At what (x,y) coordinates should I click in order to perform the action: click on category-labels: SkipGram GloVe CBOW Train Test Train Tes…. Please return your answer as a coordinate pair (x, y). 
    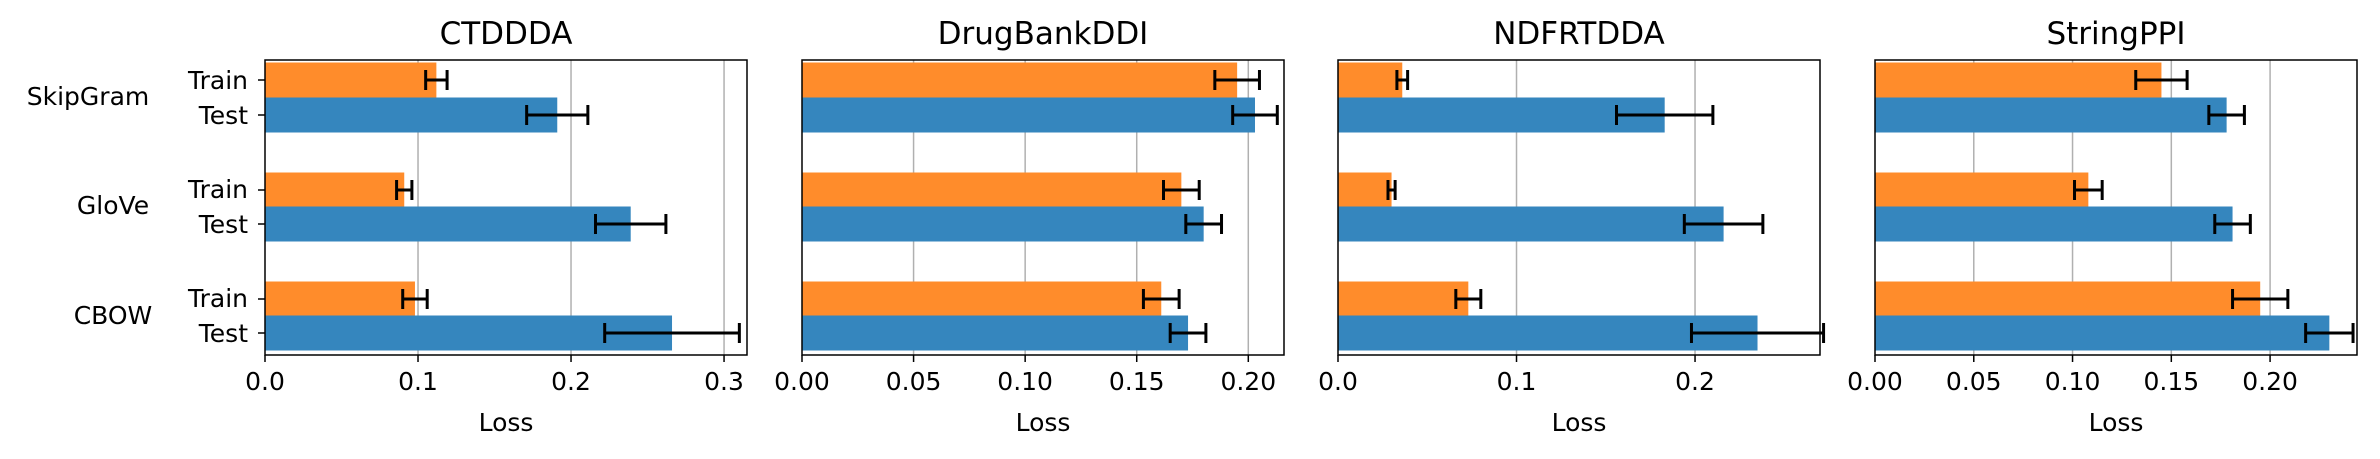
    Looking at the image, I should click on (137, 207).